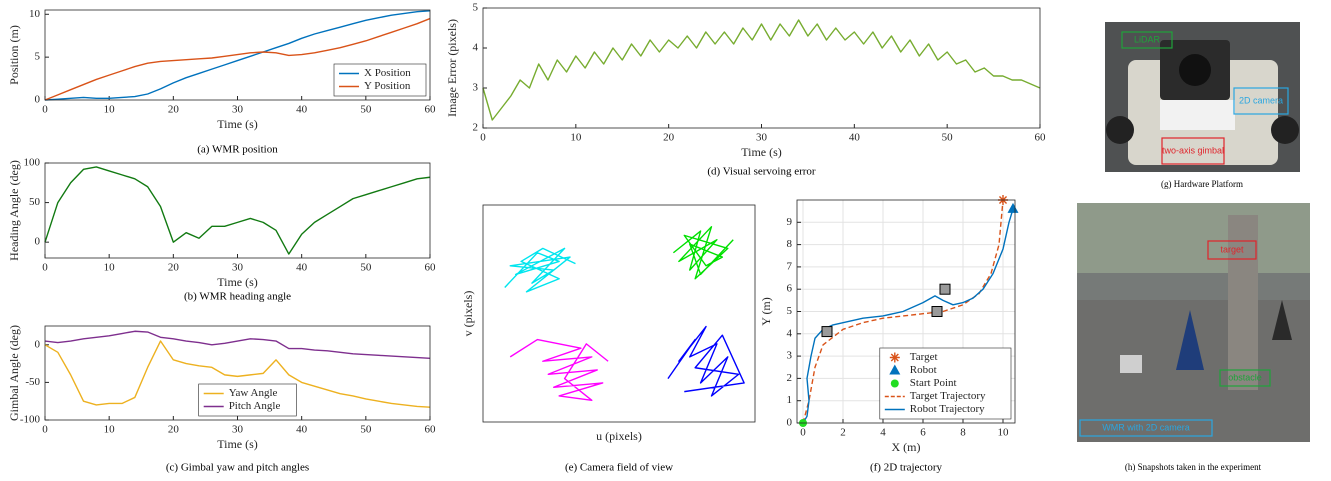 This screenshot has width=1331, height=481. What do you see at coordinates (1193, 322) in the screenshot?
I see `snapshot-photo` at bounding box center [1193, 322].